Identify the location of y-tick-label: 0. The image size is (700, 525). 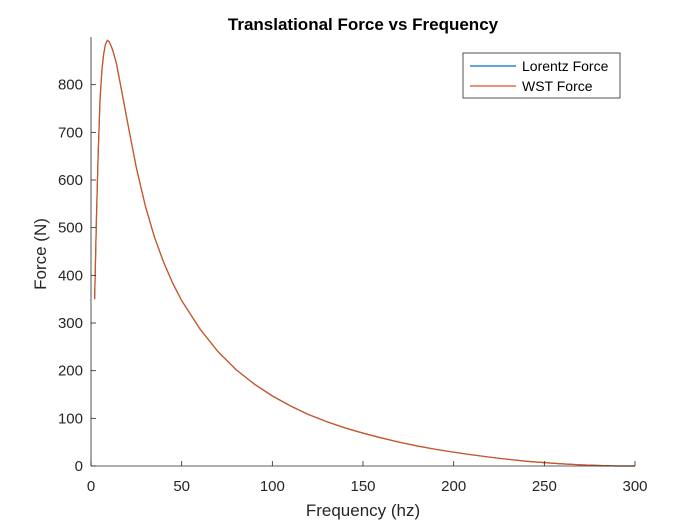
(79, 466).